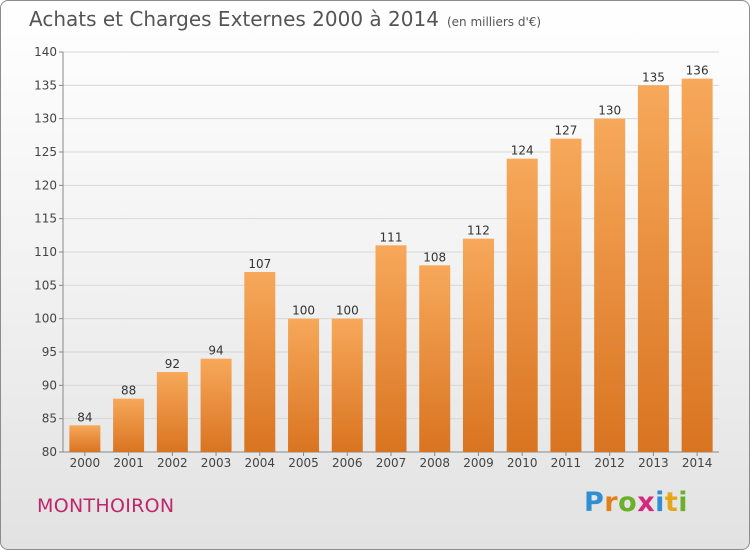  Describe the element at coordinates (45, 119) in the screenshot. I see `y-tick-label: 130` at that location.